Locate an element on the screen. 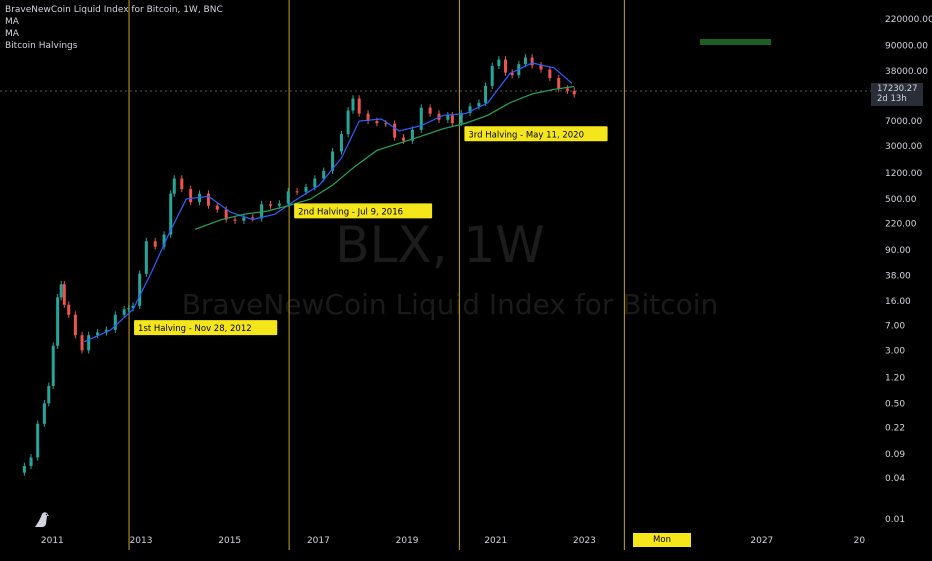  legend-indicator-halvings: Bitcoin Halvings is located at coordinates (41, 46).